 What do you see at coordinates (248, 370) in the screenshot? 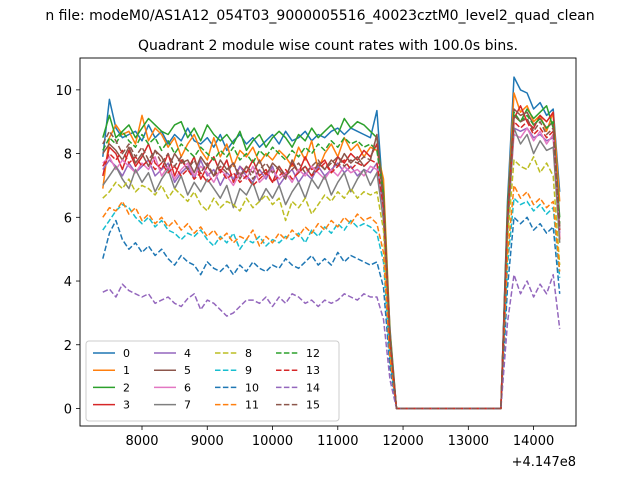
I see `legend-label: 9` at bounding box center [248, 370].